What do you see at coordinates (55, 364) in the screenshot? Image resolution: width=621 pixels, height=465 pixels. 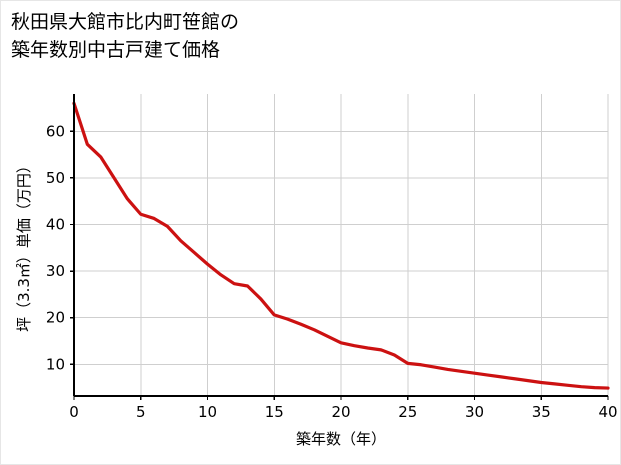 I see `y-tick-label: 10` at bounding box center [55, 364].